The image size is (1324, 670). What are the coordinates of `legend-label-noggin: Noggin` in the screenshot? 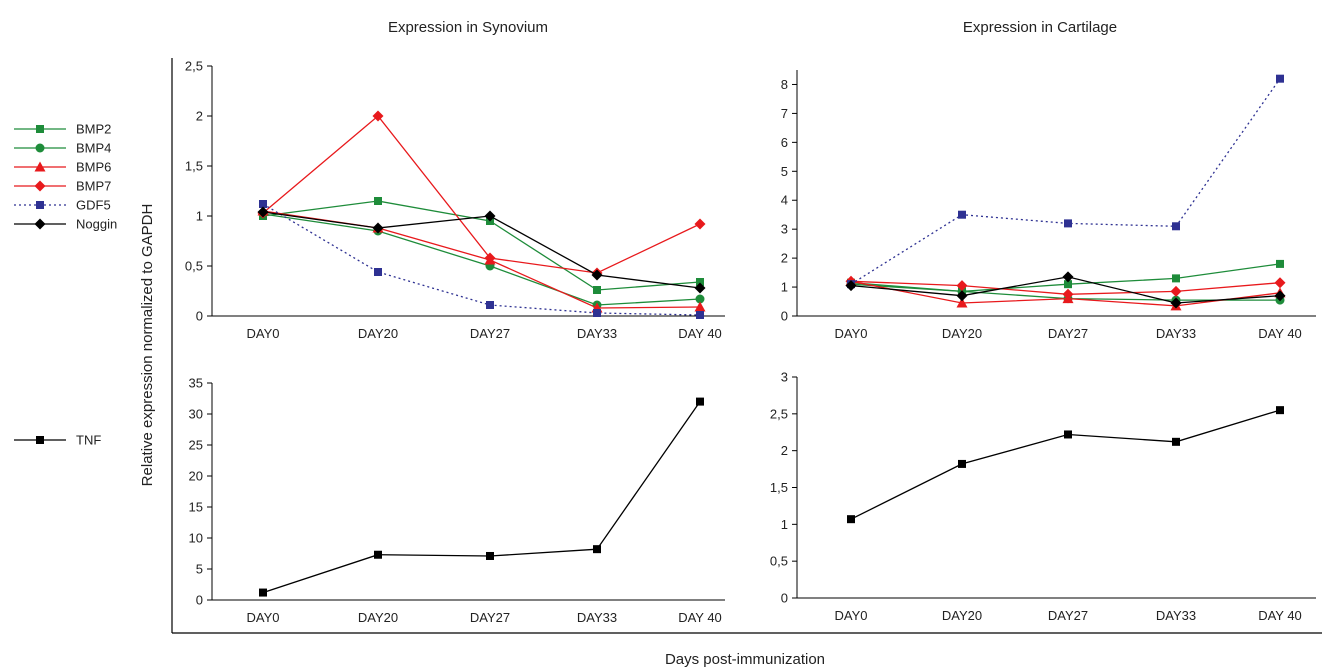 It's located at (96, 224).